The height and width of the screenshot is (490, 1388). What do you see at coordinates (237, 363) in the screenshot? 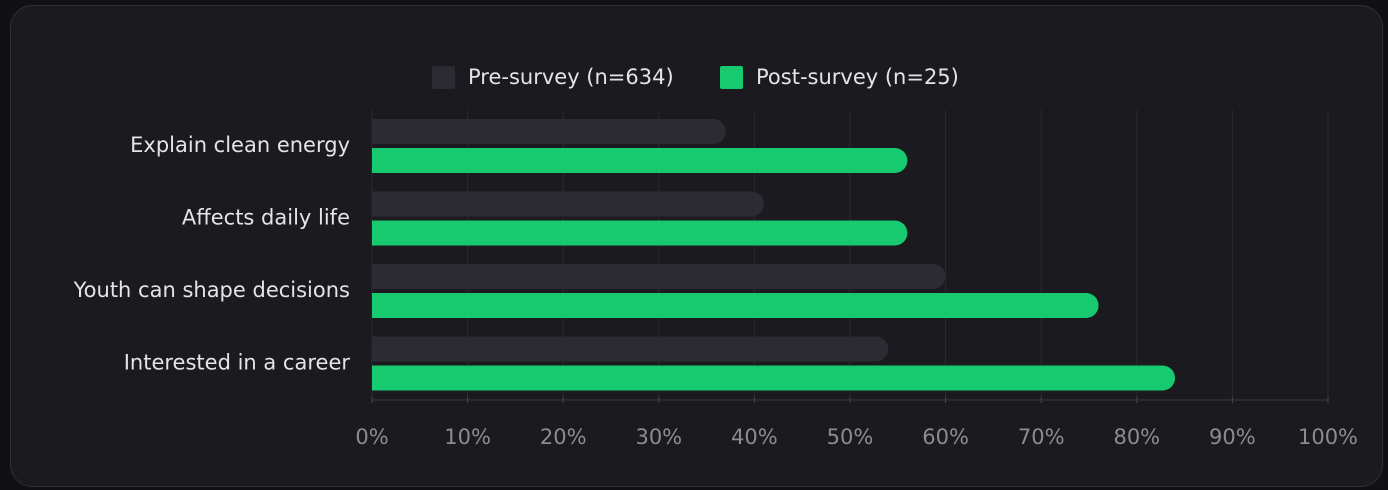
I see `category-label: Interested in a career` at bounding box center [237, 363].